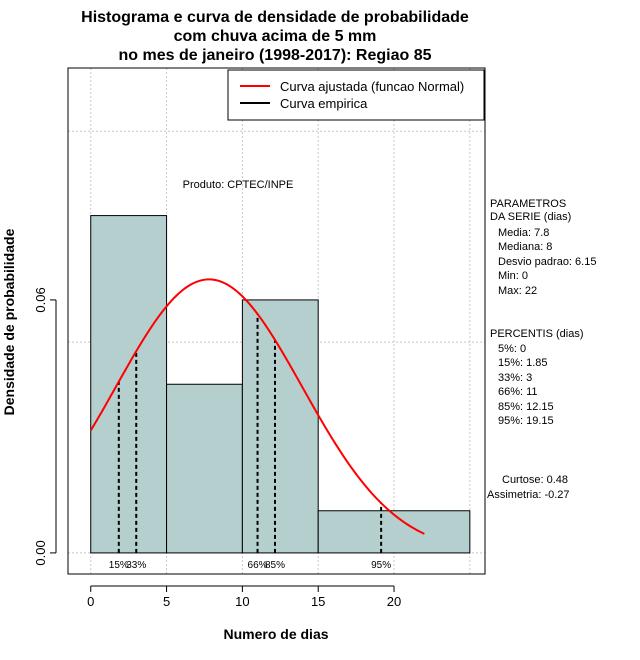 Image resolution: width=640 pixels, height=660 pixels. Describe the element at coordinates (372, 86) in the screenshot. I see `legend-label-normal: Curva ajustada (funcao Normal)` at that location.